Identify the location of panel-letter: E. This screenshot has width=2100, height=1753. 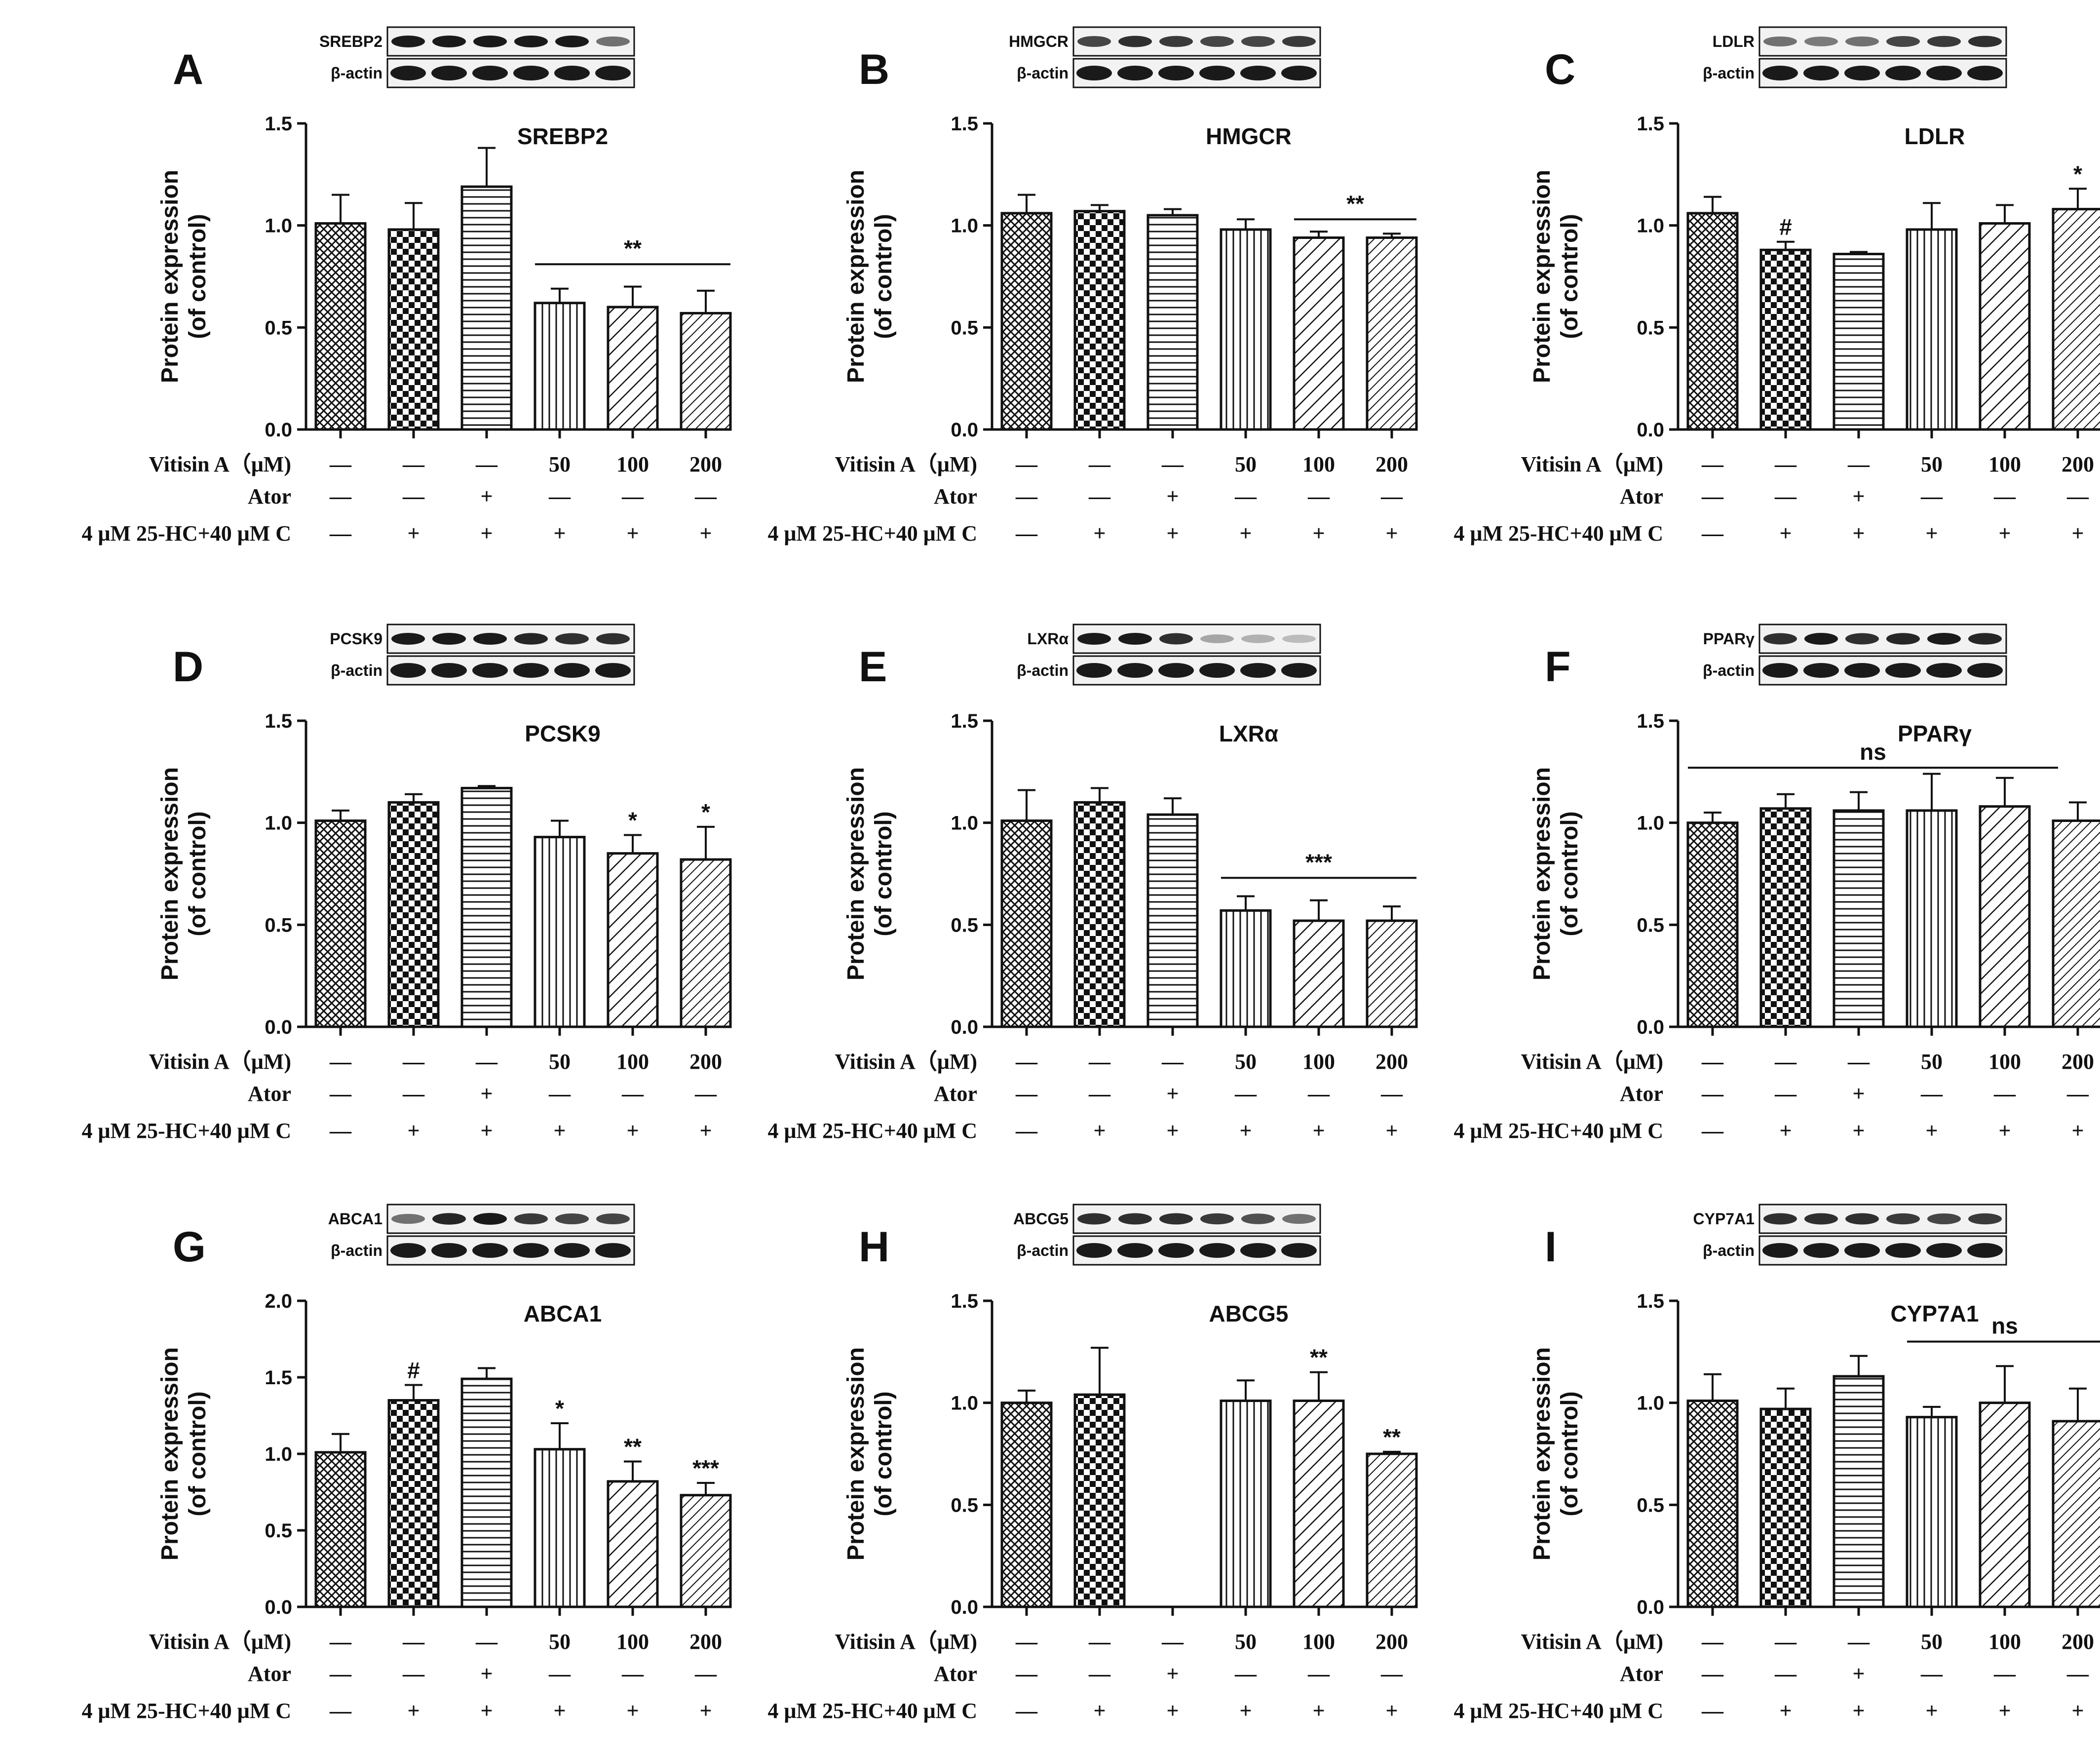
(873, 667).